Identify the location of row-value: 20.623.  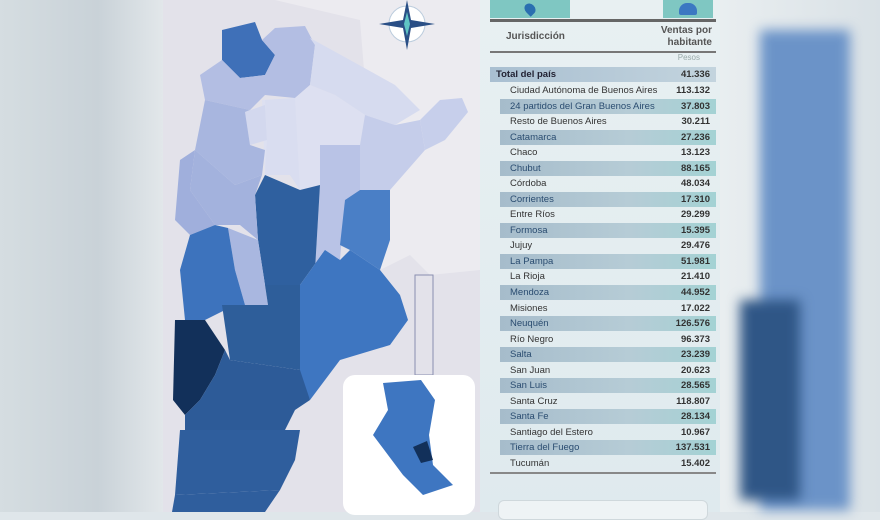
(695, 370).